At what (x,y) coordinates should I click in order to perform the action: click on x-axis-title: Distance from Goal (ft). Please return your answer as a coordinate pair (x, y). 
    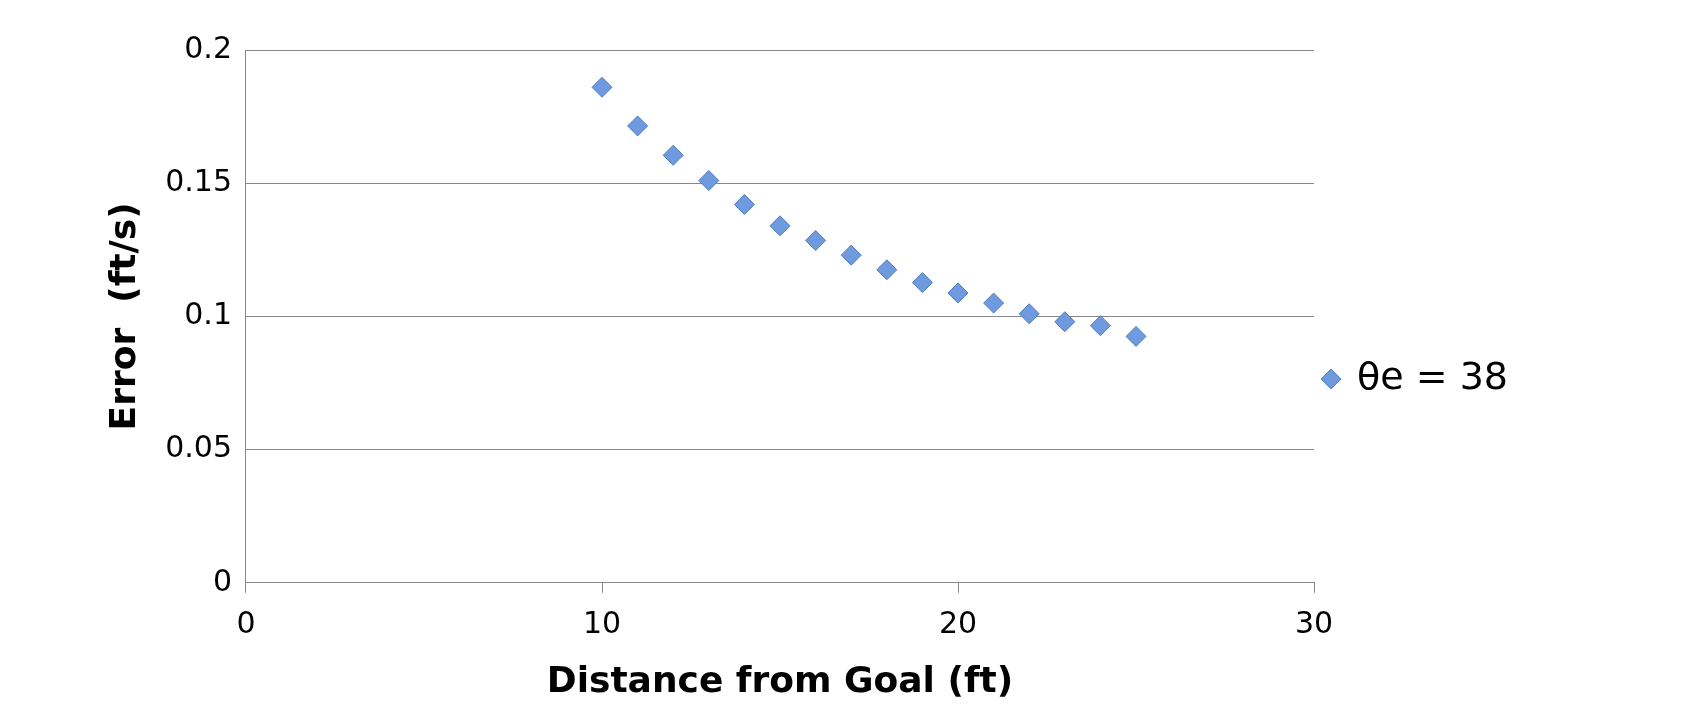
    Looking at the image, I should click on (780, 679).